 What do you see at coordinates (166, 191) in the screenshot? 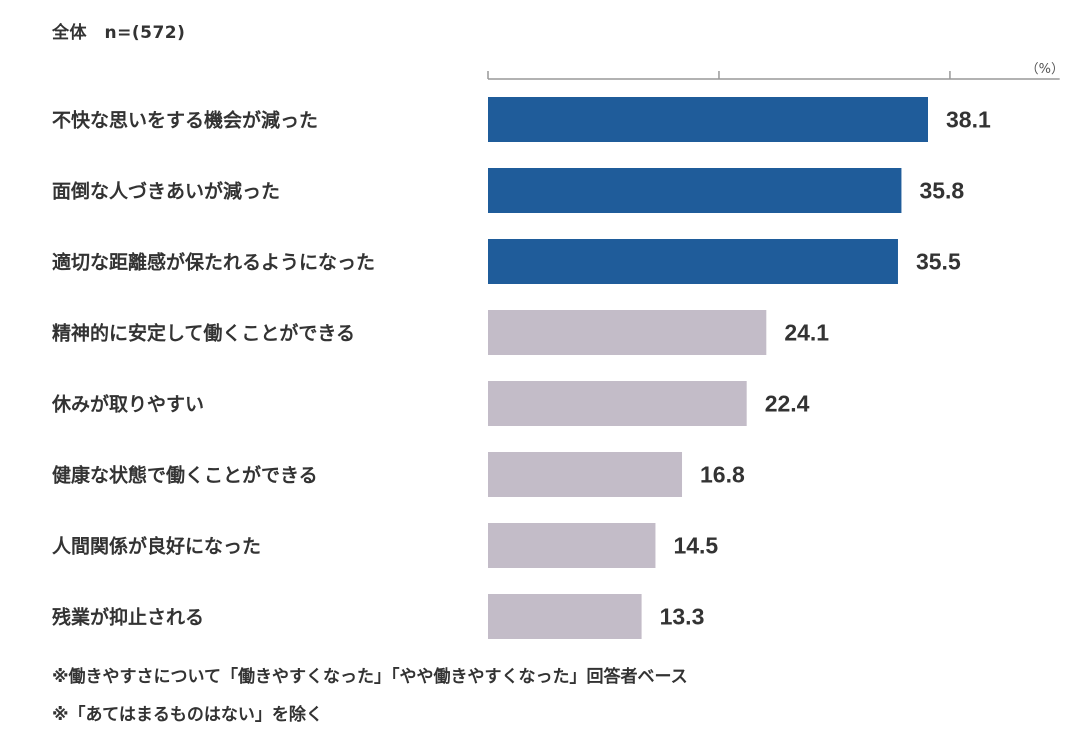
I see `category-label: 面倒な人づきあいが減った` at bounding box center [166, 191].